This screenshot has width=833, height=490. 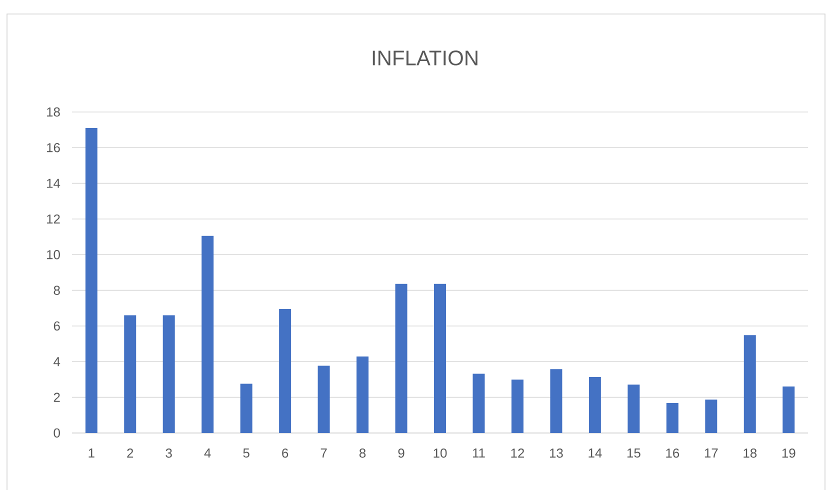 What do you see at coordinates (53, 255) in the screenshot?
I see `y-tick-label: 10` at bounding box center [53, 255].